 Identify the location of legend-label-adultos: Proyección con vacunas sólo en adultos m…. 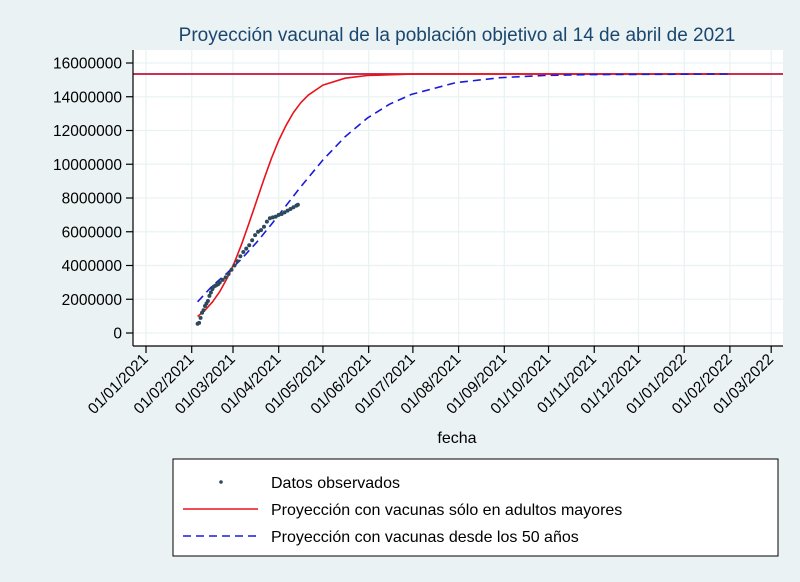
(446, 510).